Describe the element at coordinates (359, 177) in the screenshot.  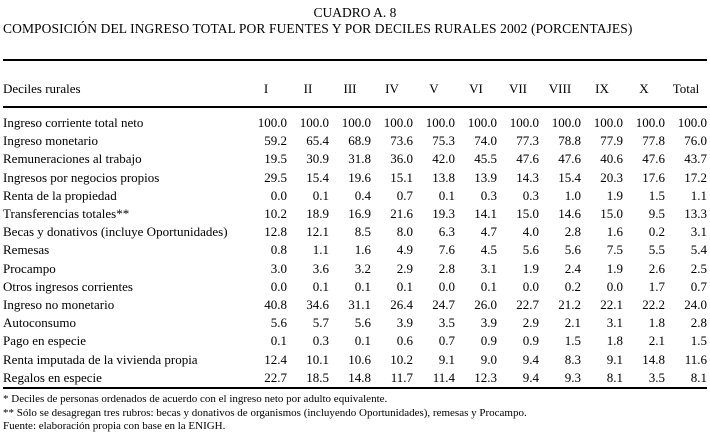
I see `cell-value: 19.6` at that location.